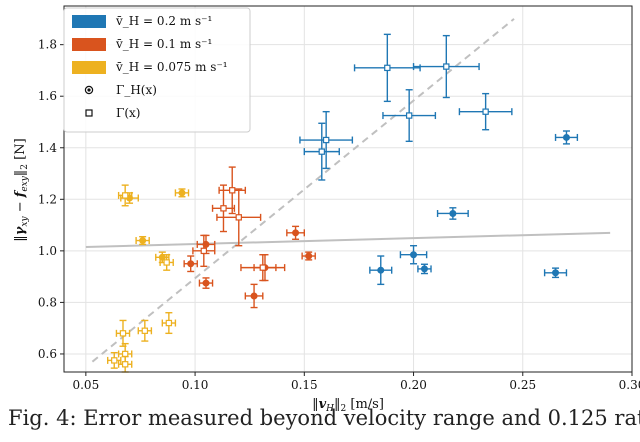  What do you see at coordinates (89, 113) in the screenshot?
I see `legend-marker` at bounding box center [89, 113].